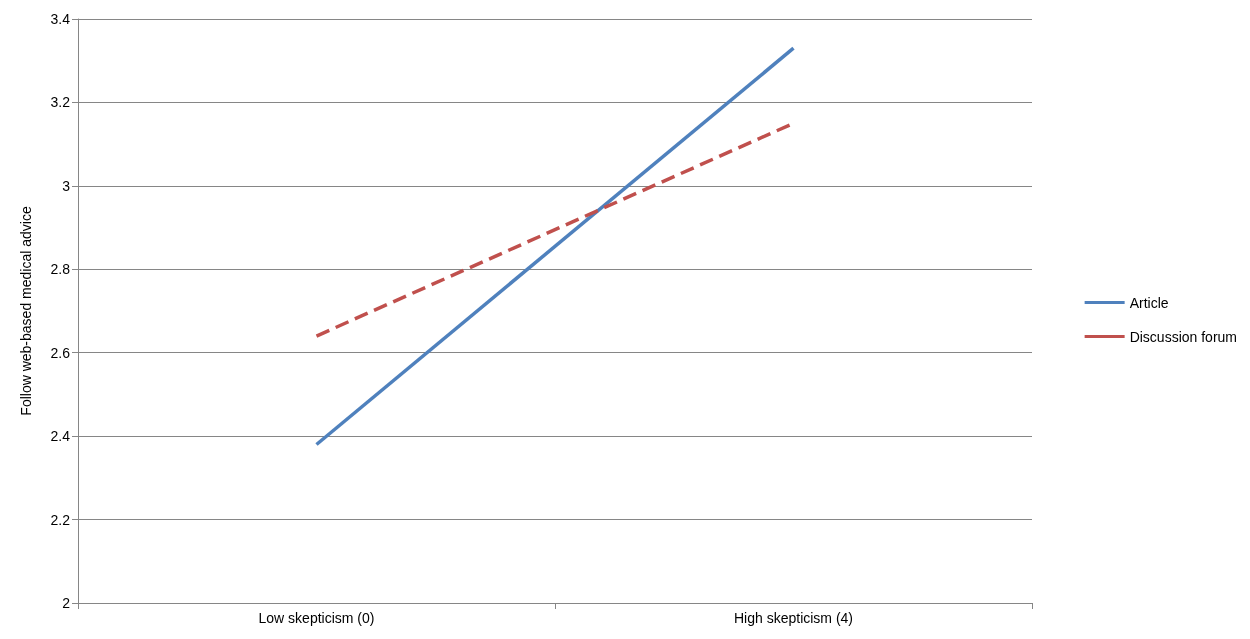 Image resolution: width=1250 pixels, height=639 pixels. Describe the element at coordinates (66, 603) in the screenshot. I see `y-tick-label: 2` at that location.